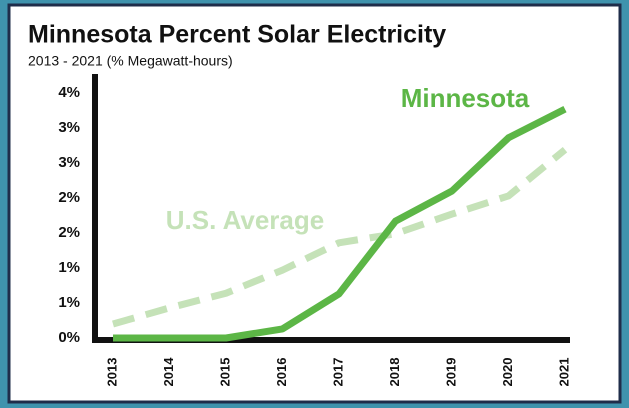 The height and width of the screenshot is (408, 629). I want to click on x-tick-label: 2015, so click(224, 372).